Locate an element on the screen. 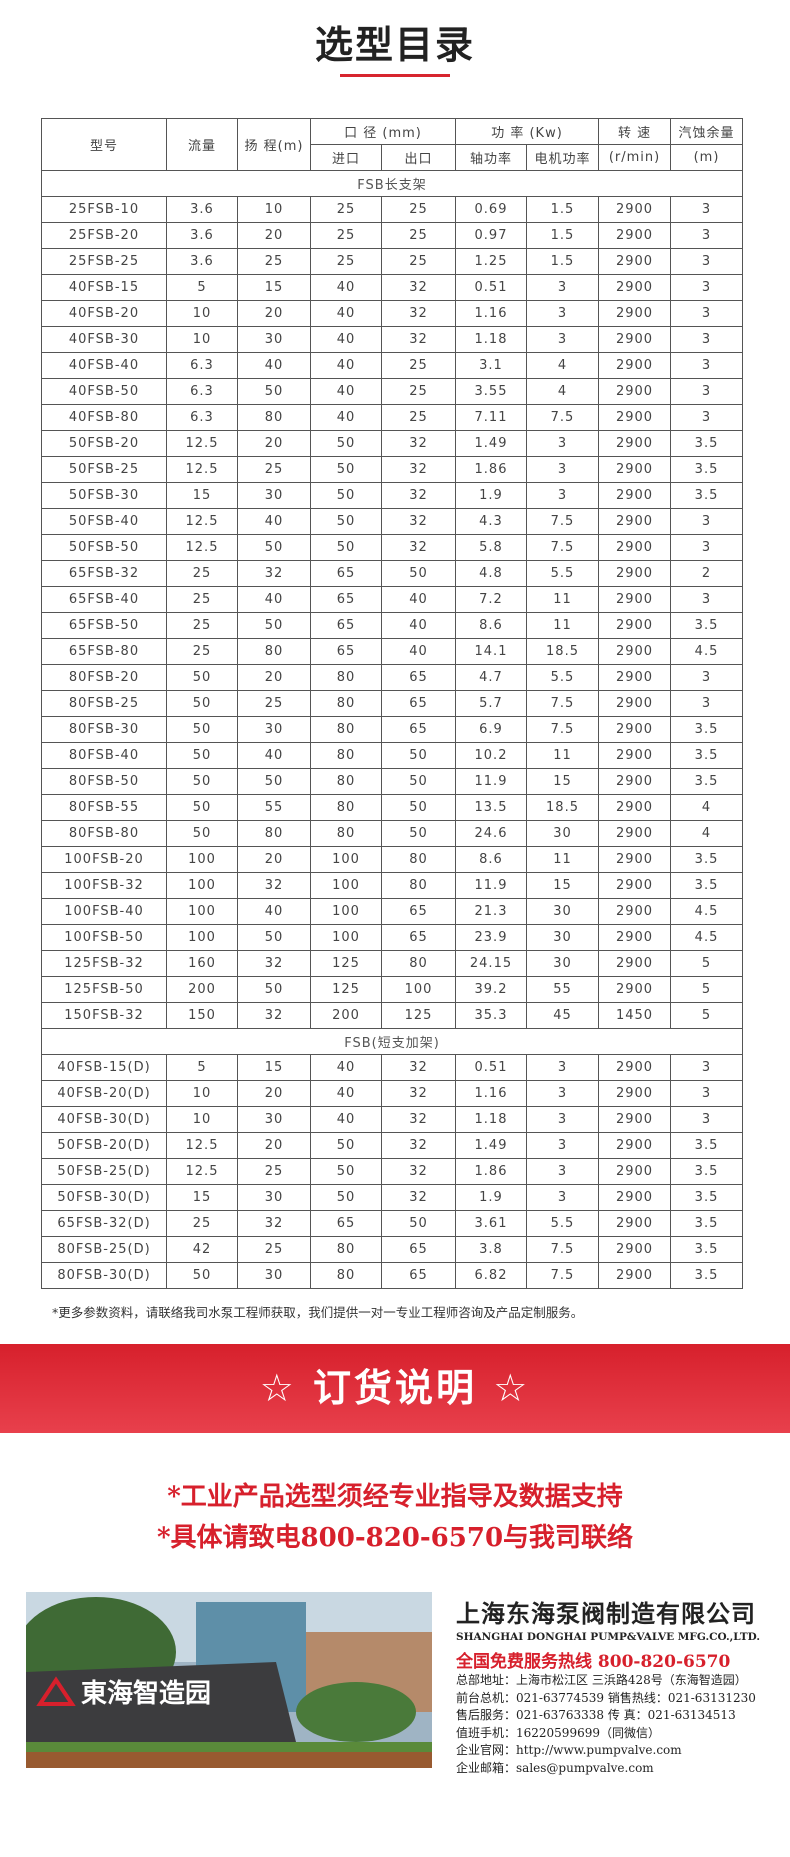 The height and width of the screenshot is (1857, 790). table-cell: 2 is located at coordinates (707, 573).